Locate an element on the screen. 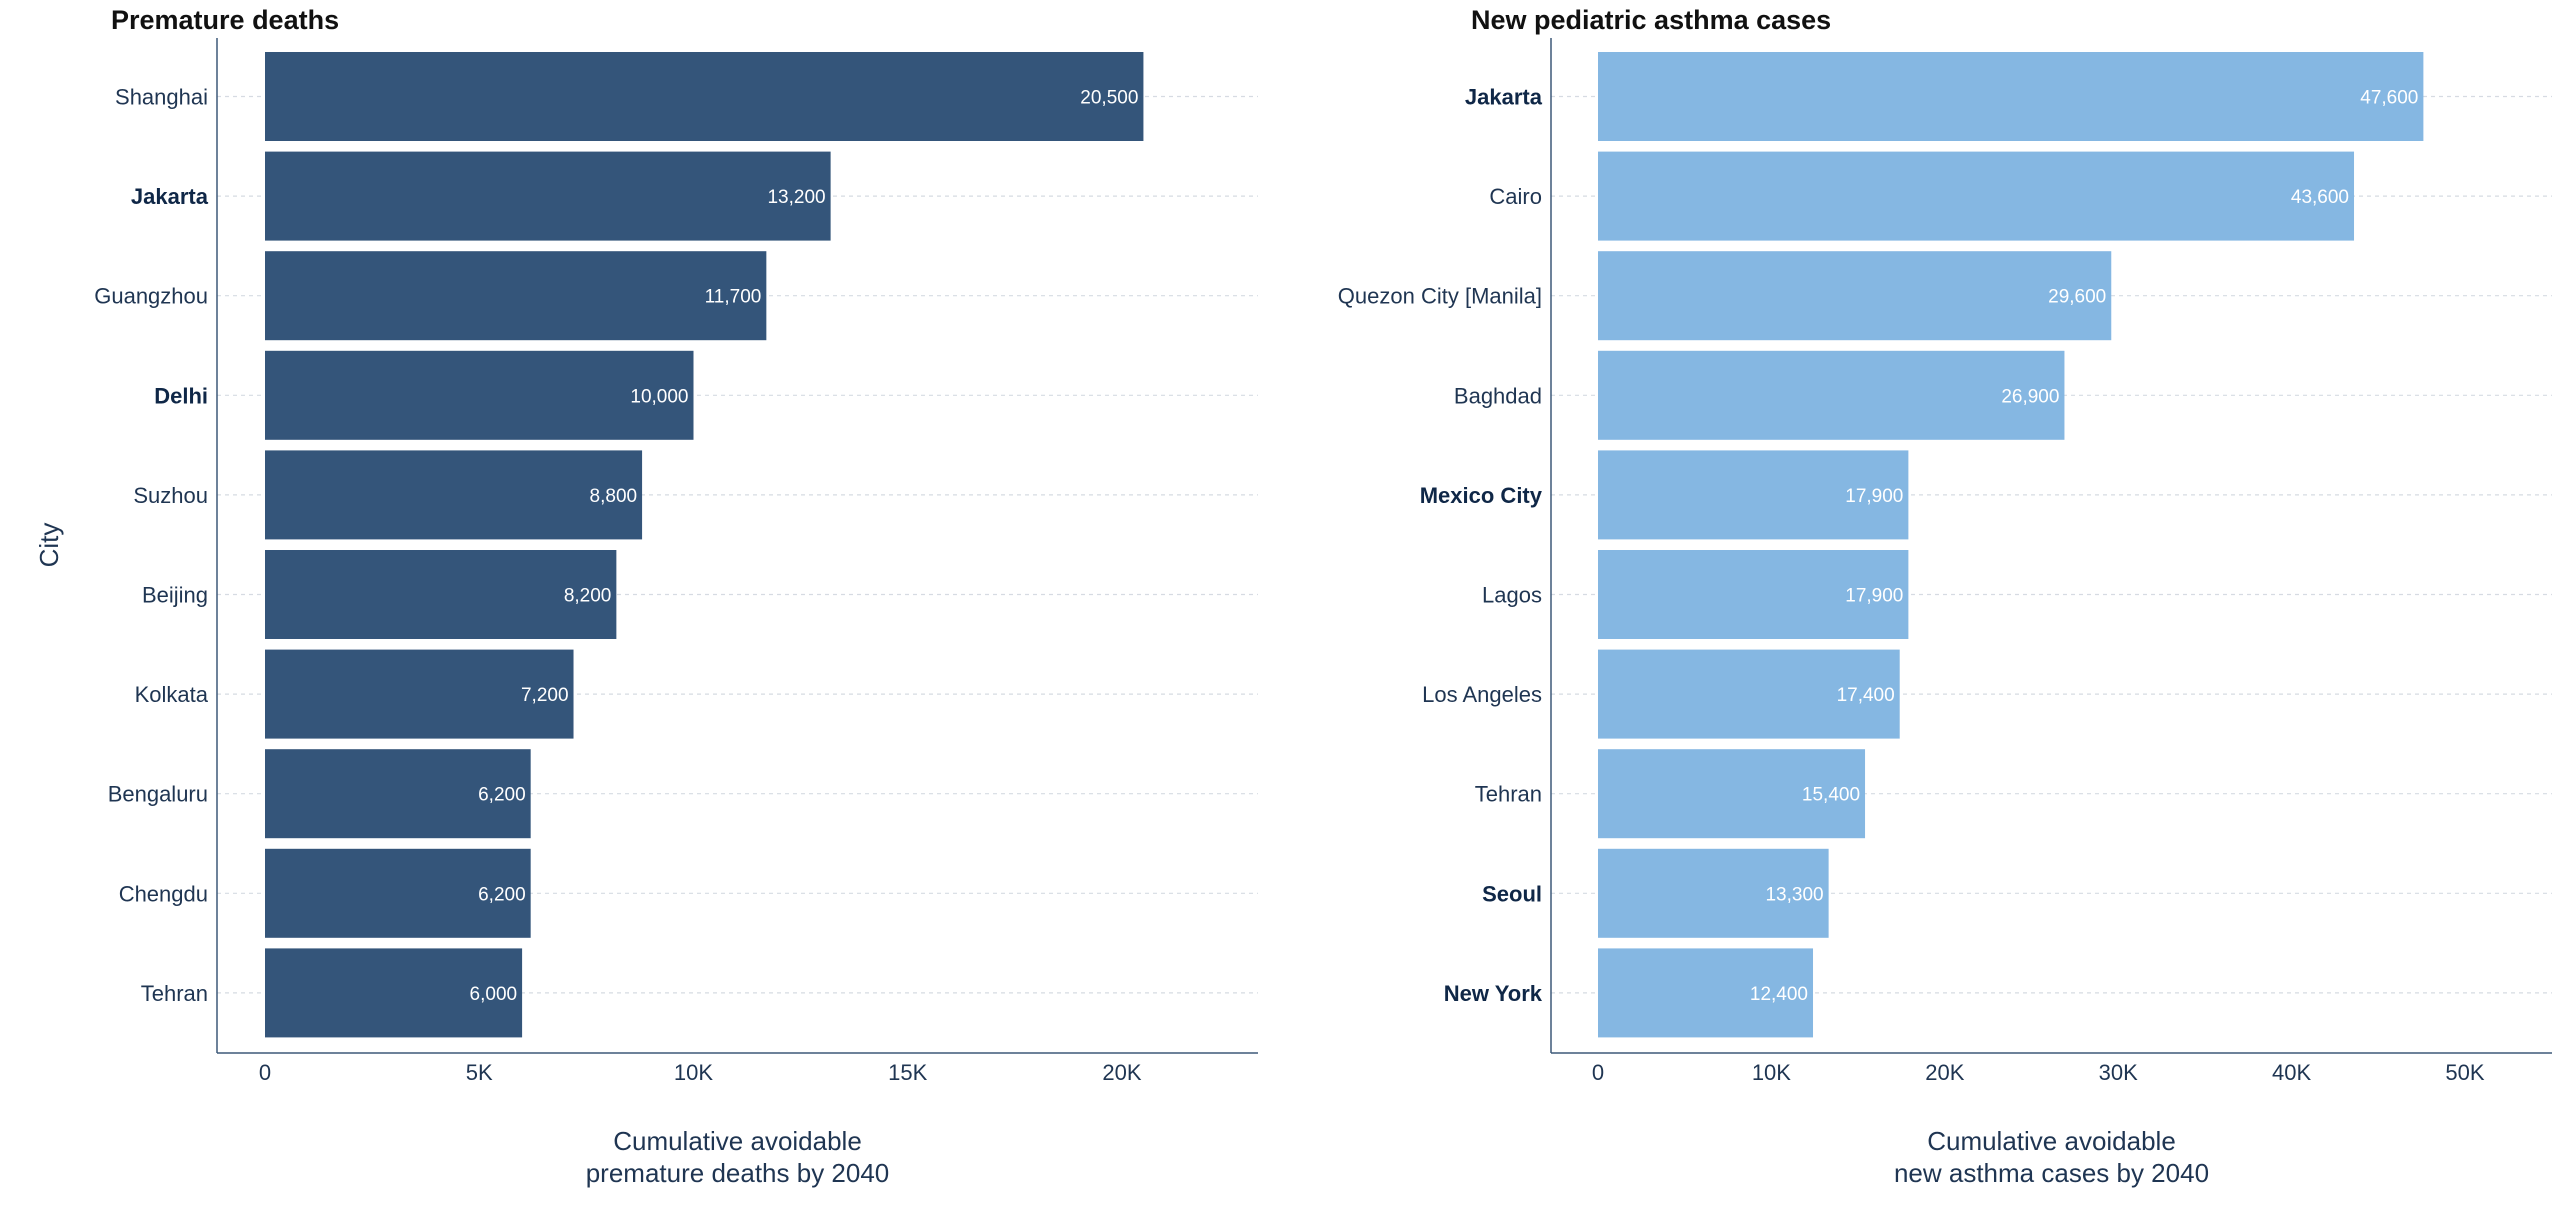  bar-value-label: 13,300 is located at coordinates (1794, 894).